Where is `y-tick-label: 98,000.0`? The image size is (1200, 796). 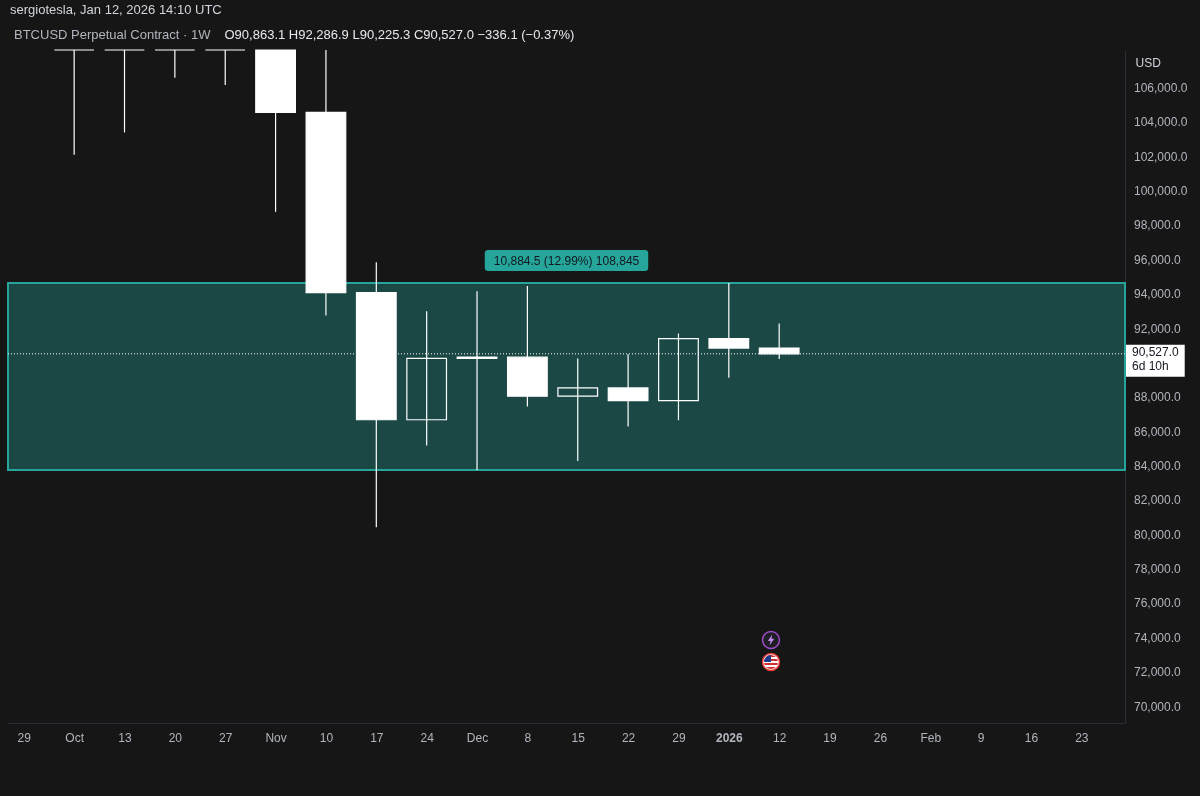 y-tick-label: 98,000.0 is located at coordinates (1158, 225).